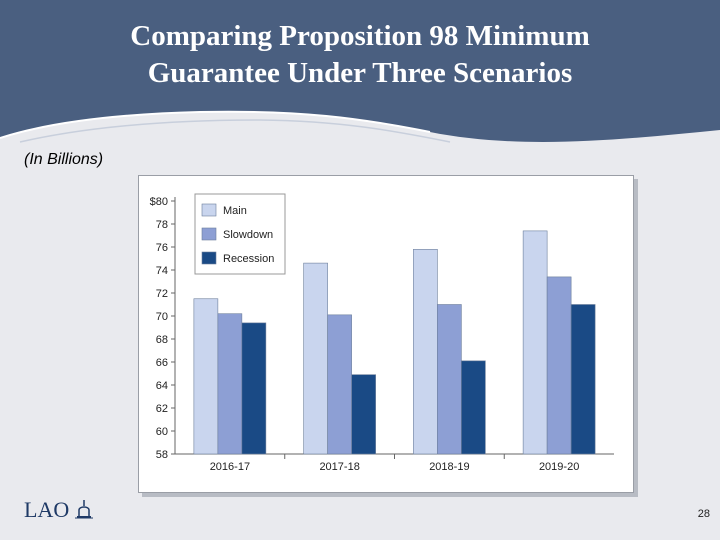  What do you see at coordinates (209, 234) in the screenshot?
I see `legend-swatch-slowdown` at bounding box center [209, 234].